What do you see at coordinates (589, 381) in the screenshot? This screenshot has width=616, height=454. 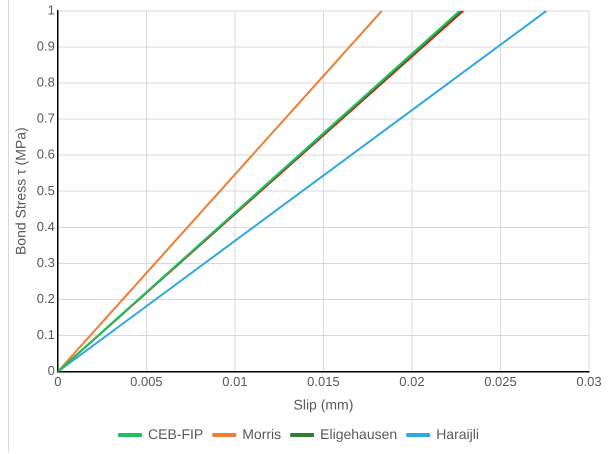 I see `x-tick-label: 0.03` at bounding box center [589, 381].